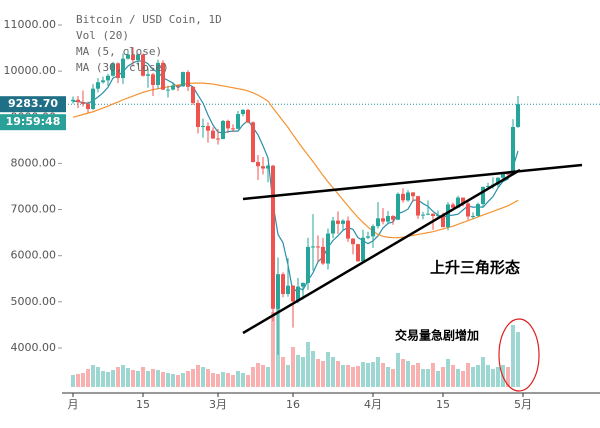  Describe the element at coordinates (119, 51) in the screenshot. I see `legend-entry: MA (5, close)` at that location.